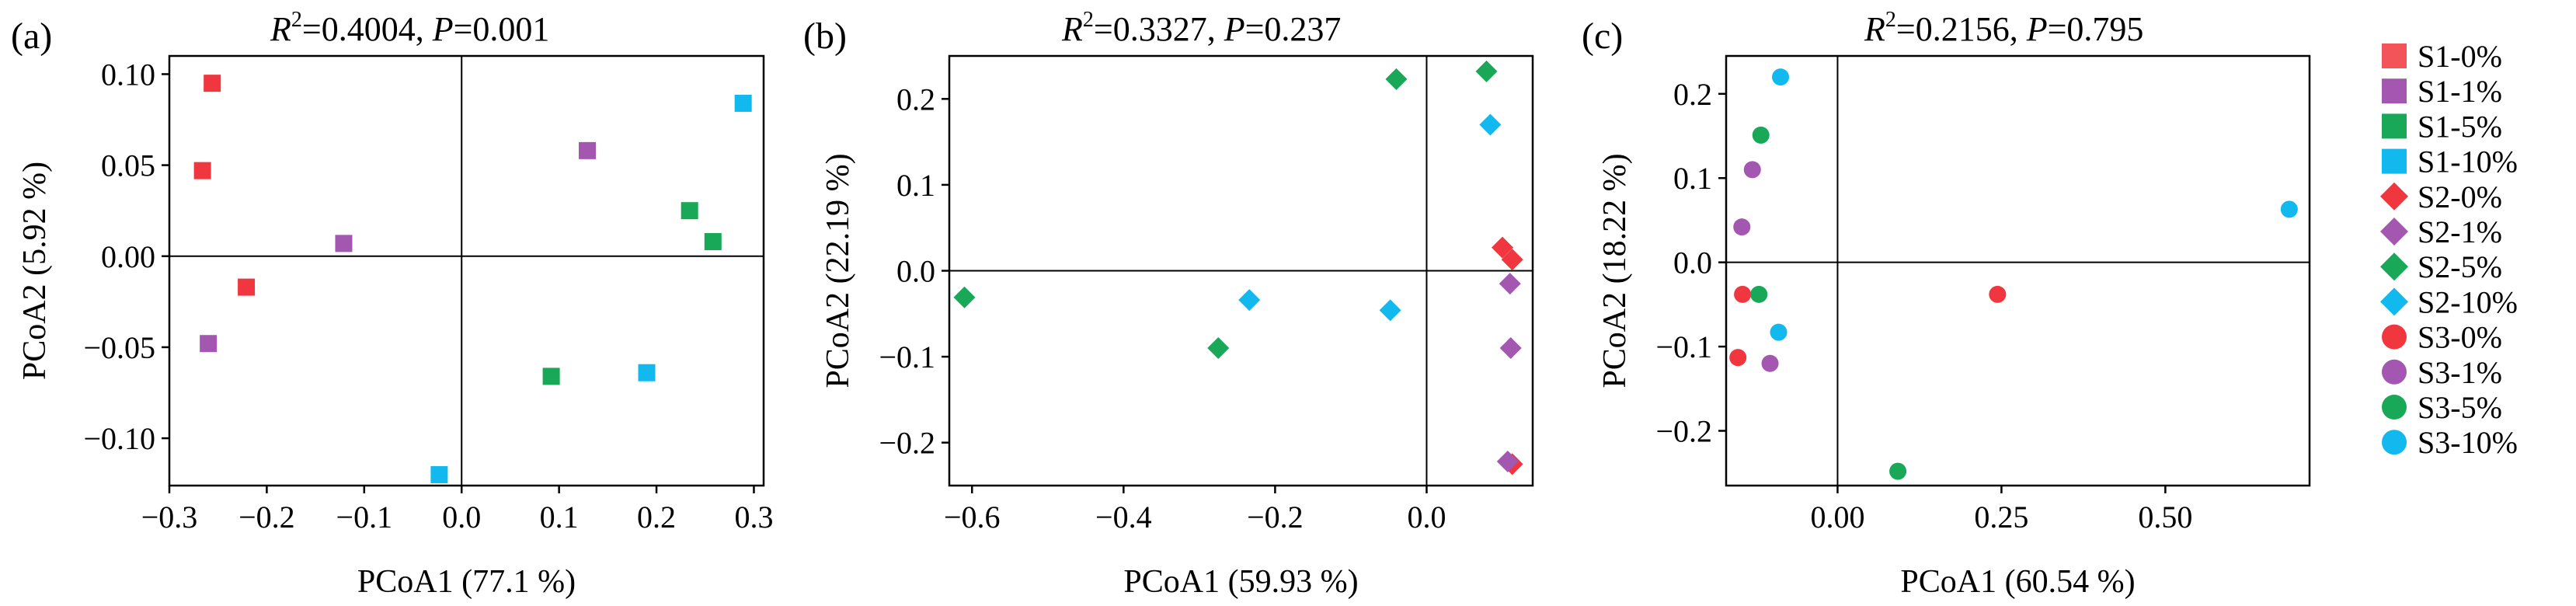 This screenshot has height=606, width=2576. I want to click on x-axis-label: PCoA1 (77.1 %), so click(467, 582).